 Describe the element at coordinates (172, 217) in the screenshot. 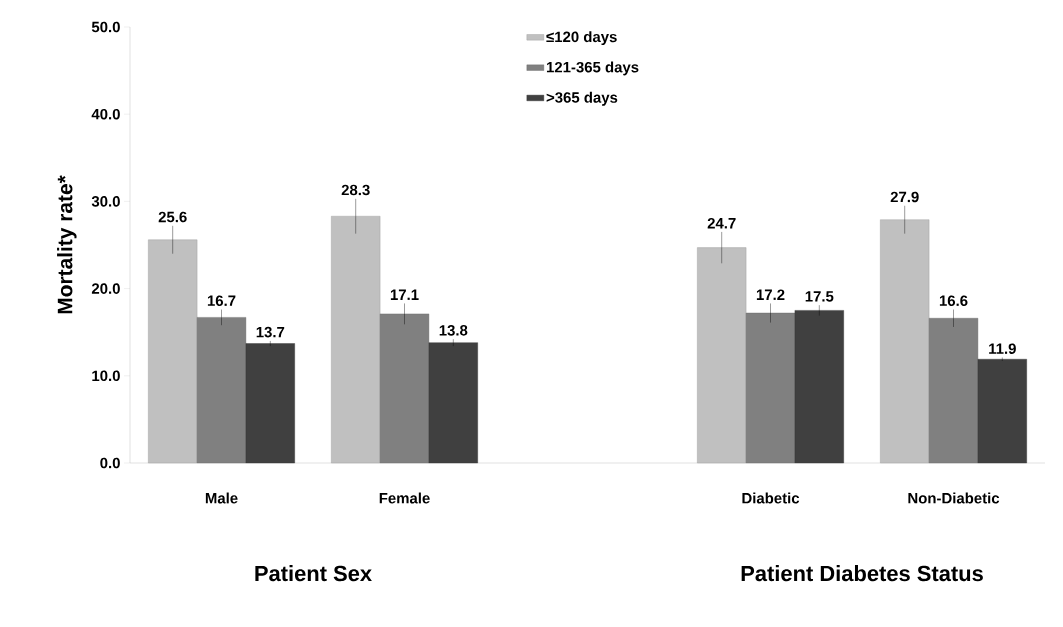

I see `data-label: 25.6` at that location.